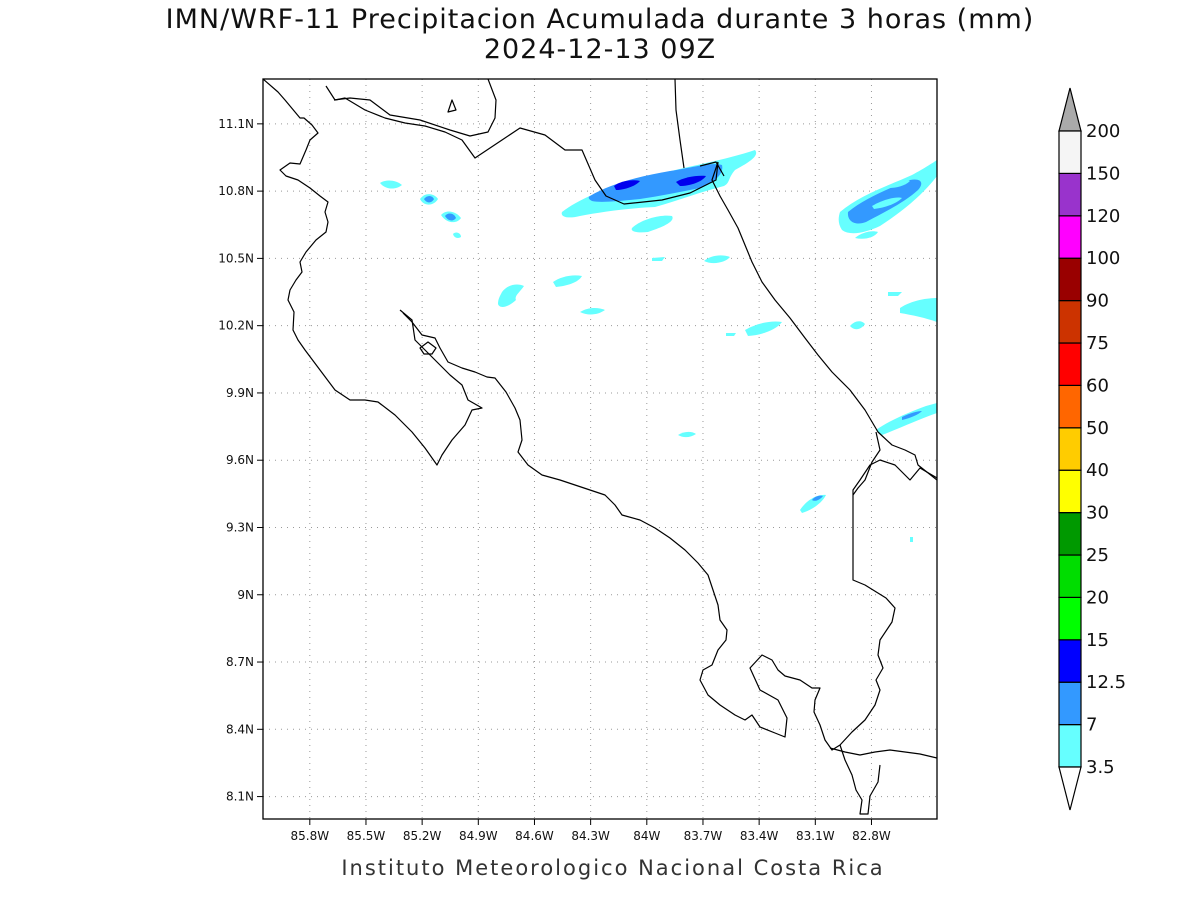 This screenshot has height=900, width=1200. I want to click on colorbar-legend: 3.5 7 12.5 15 20 25 30 40 50 60 75 90 100 120 150 200, so click(1092, 449).